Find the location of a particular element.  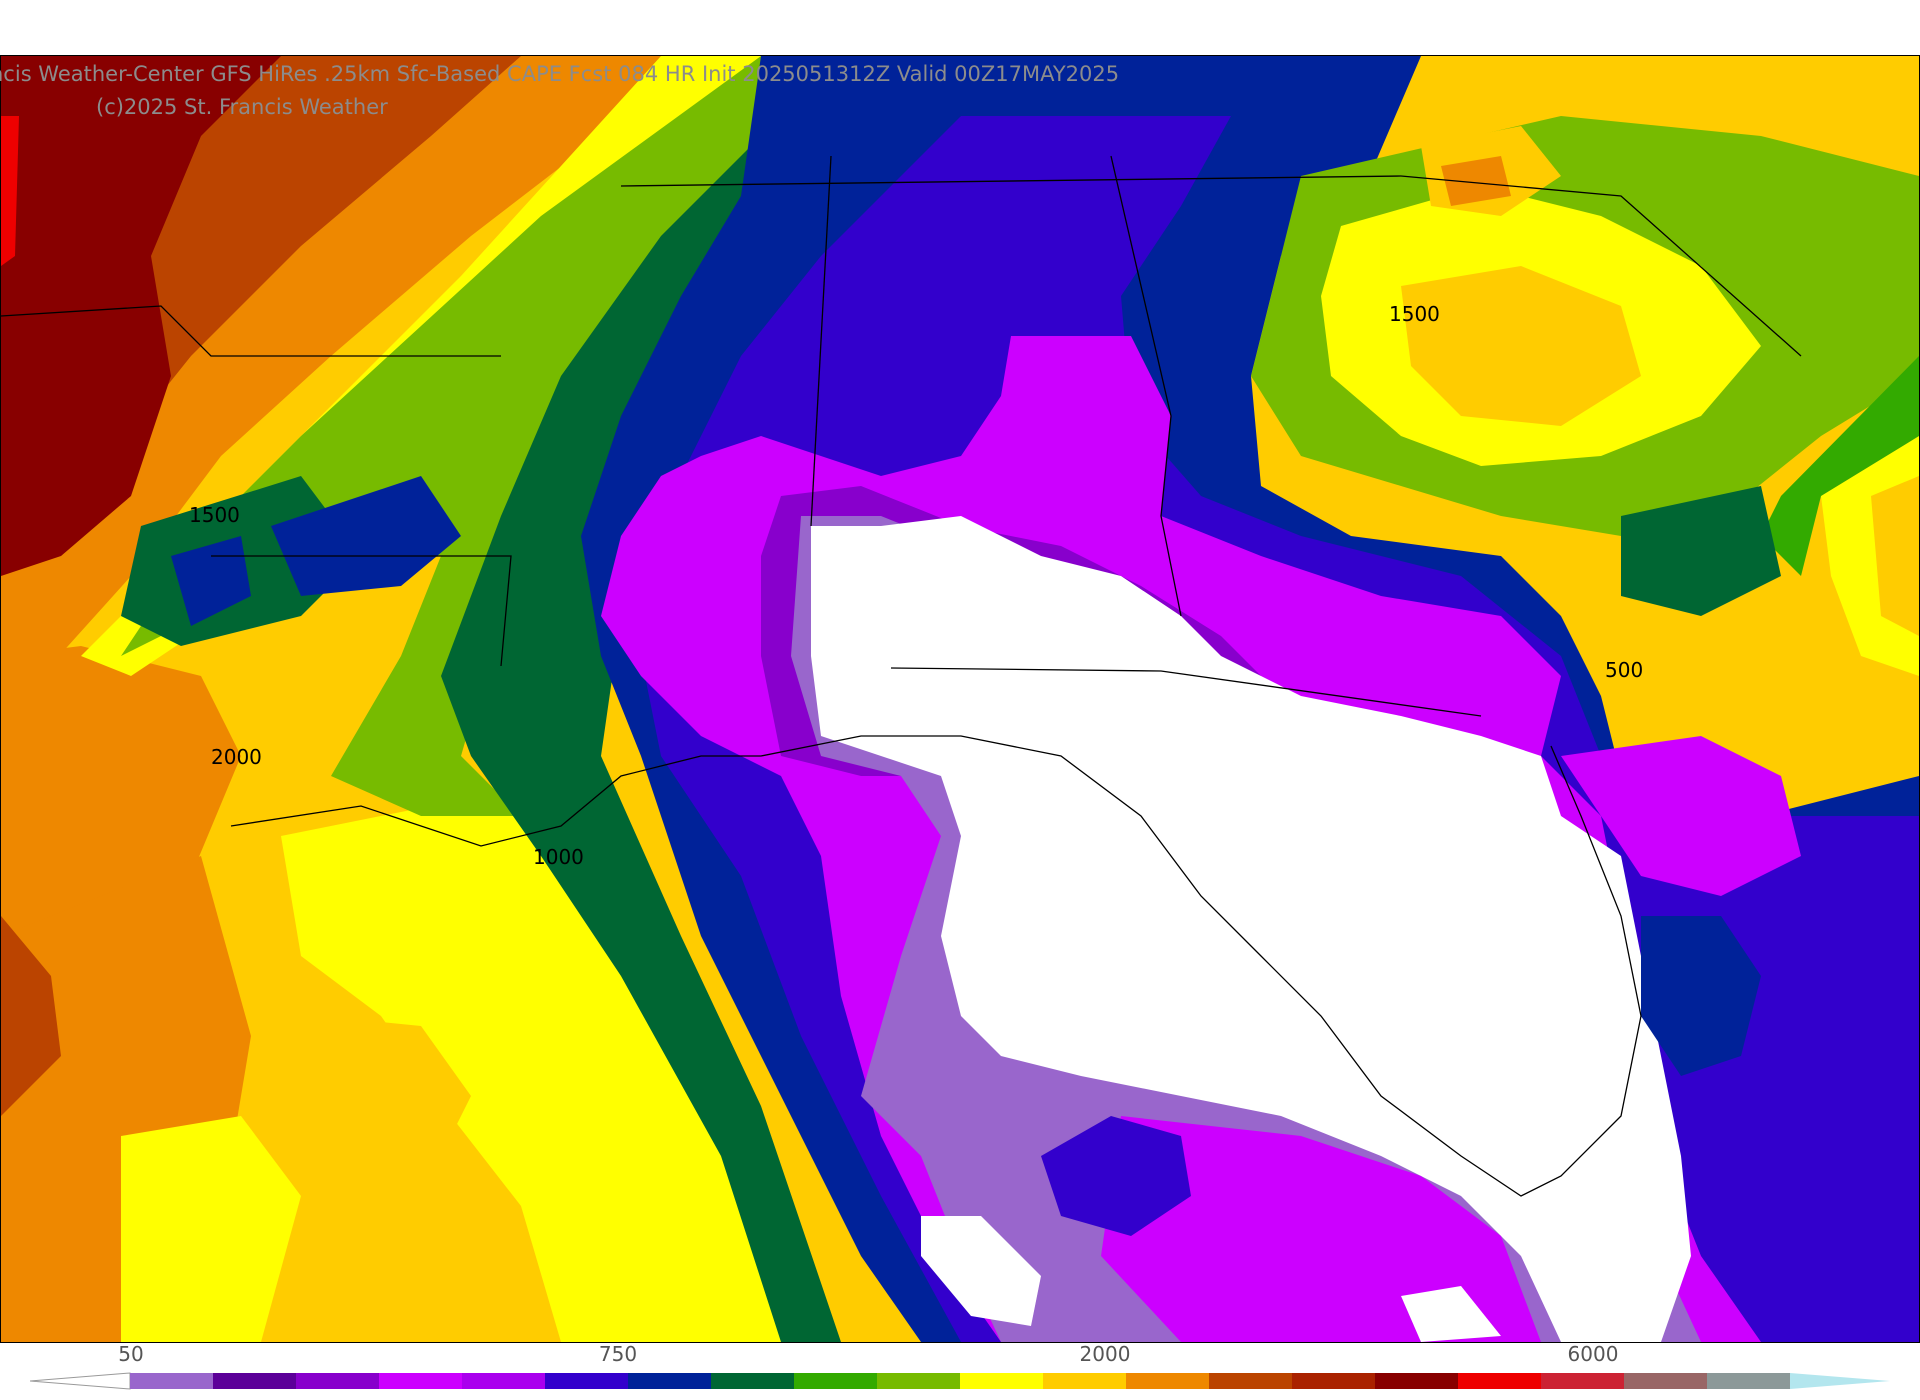

border-ok-tx is located at coordinates (251, 331).